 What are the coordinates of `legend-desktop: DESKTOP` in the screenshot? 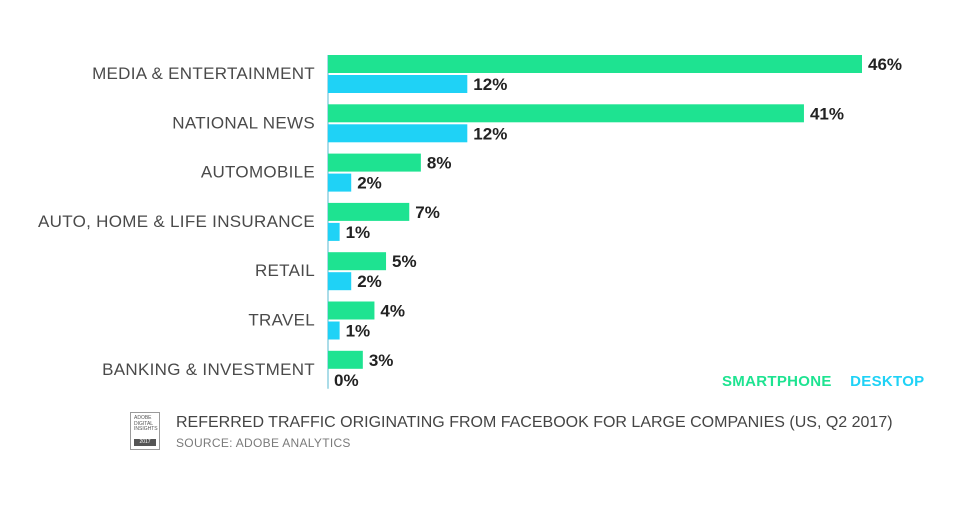 It's located at (887, 381).